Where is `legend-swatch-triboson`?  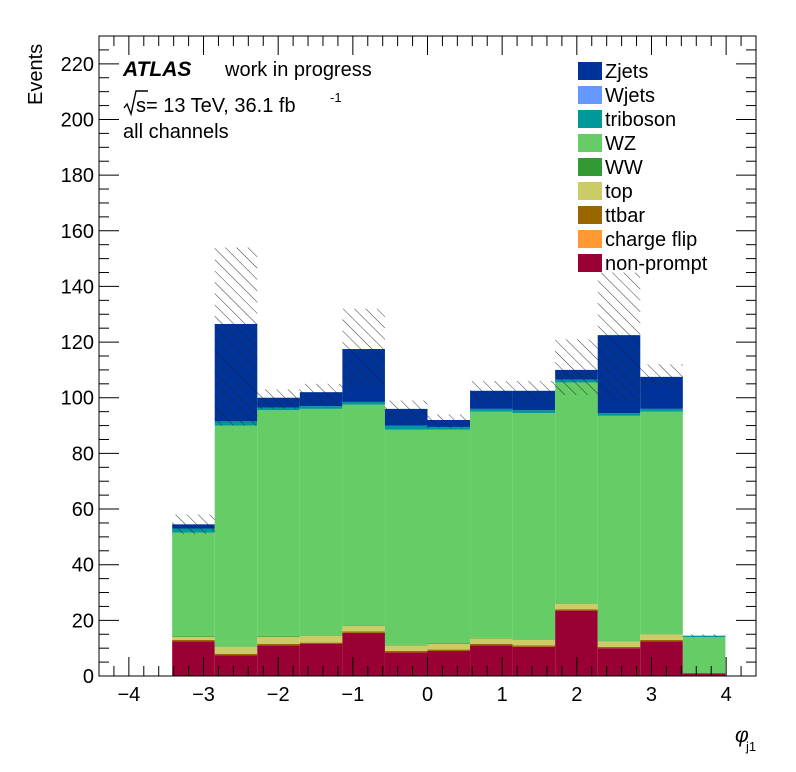 legend-swatch-triboson is located at coordinates (590, 119).